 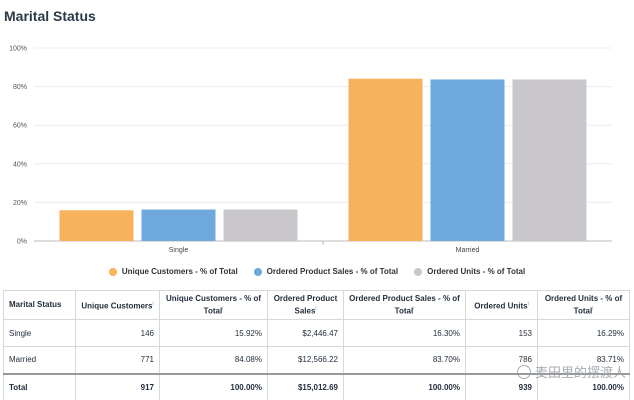 I want to click on cell: $15,012.69, so click(x=305, y=386).